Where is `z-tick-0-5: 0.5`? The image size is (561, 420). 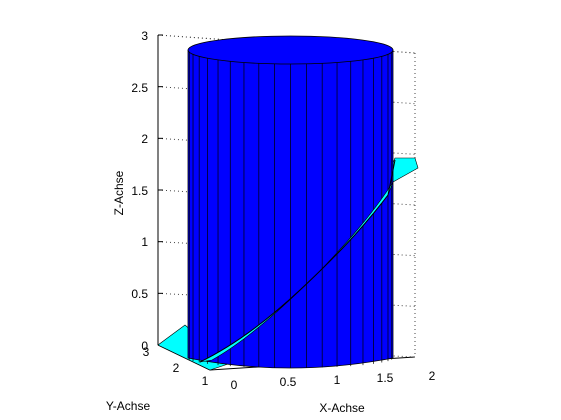 z-tick-0-5: 0.5 is located at coordinates (139, 294).